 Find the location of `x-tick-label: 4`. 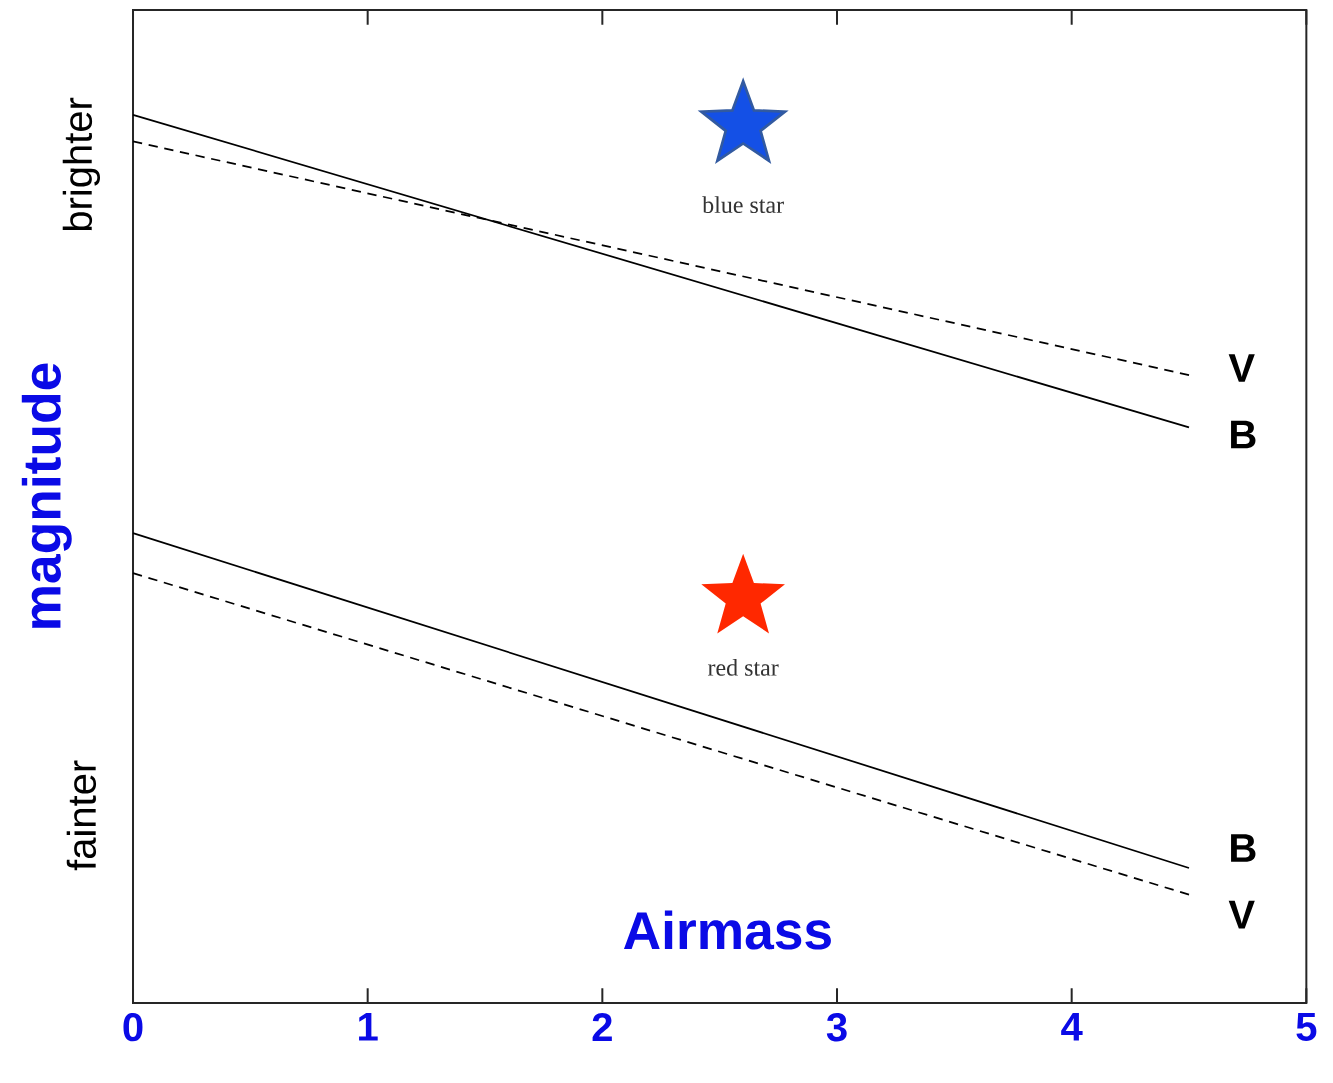

x-tick-label: 4 is located at coordinates (1072, 1027).